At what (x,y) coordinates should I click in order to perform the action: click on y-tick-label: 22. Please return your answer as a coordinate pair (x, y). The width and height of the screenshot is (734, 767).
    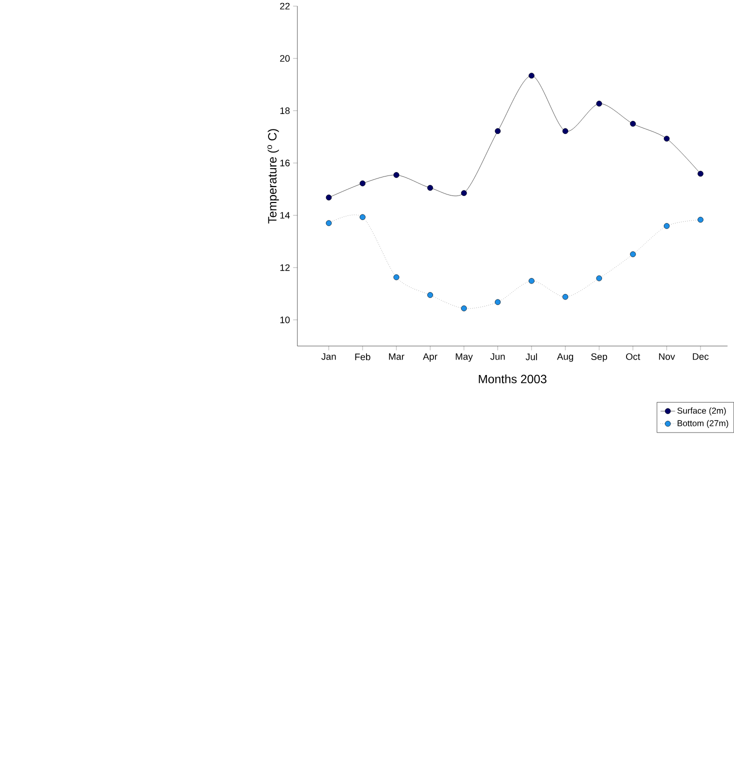
    Looking at the image, I should click on (285, 6).